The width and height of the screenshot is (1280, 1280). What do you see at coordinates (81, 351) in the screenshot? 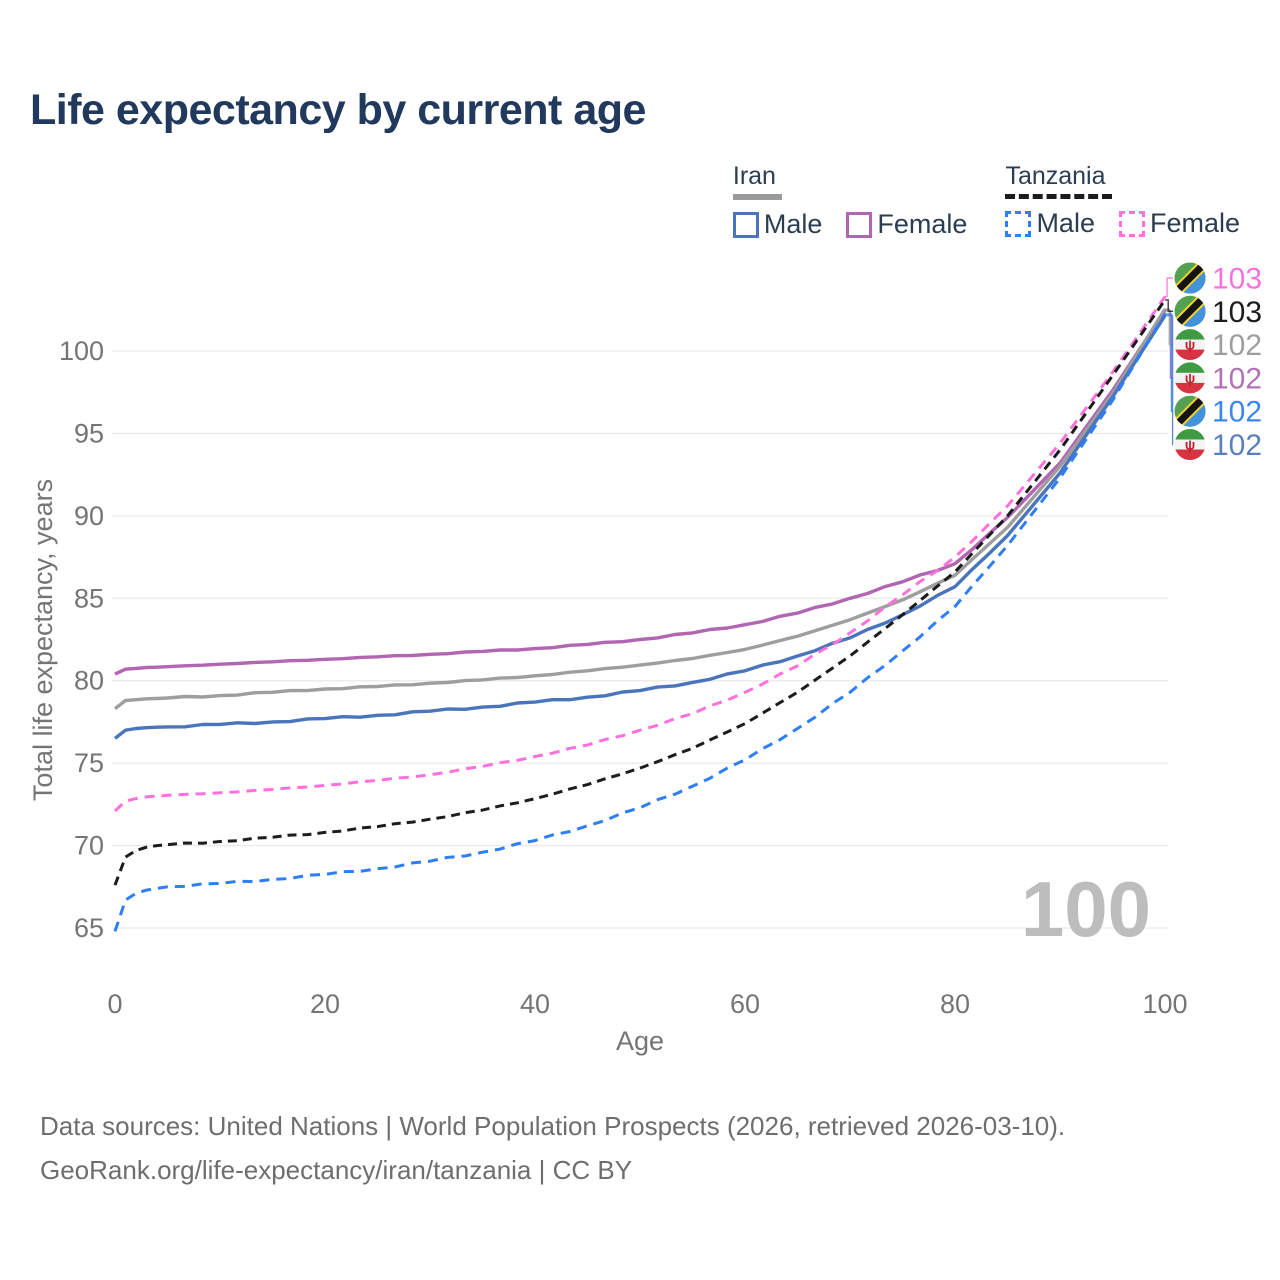
I see `y-tick-label: 100` at bounding box center [81, 351].